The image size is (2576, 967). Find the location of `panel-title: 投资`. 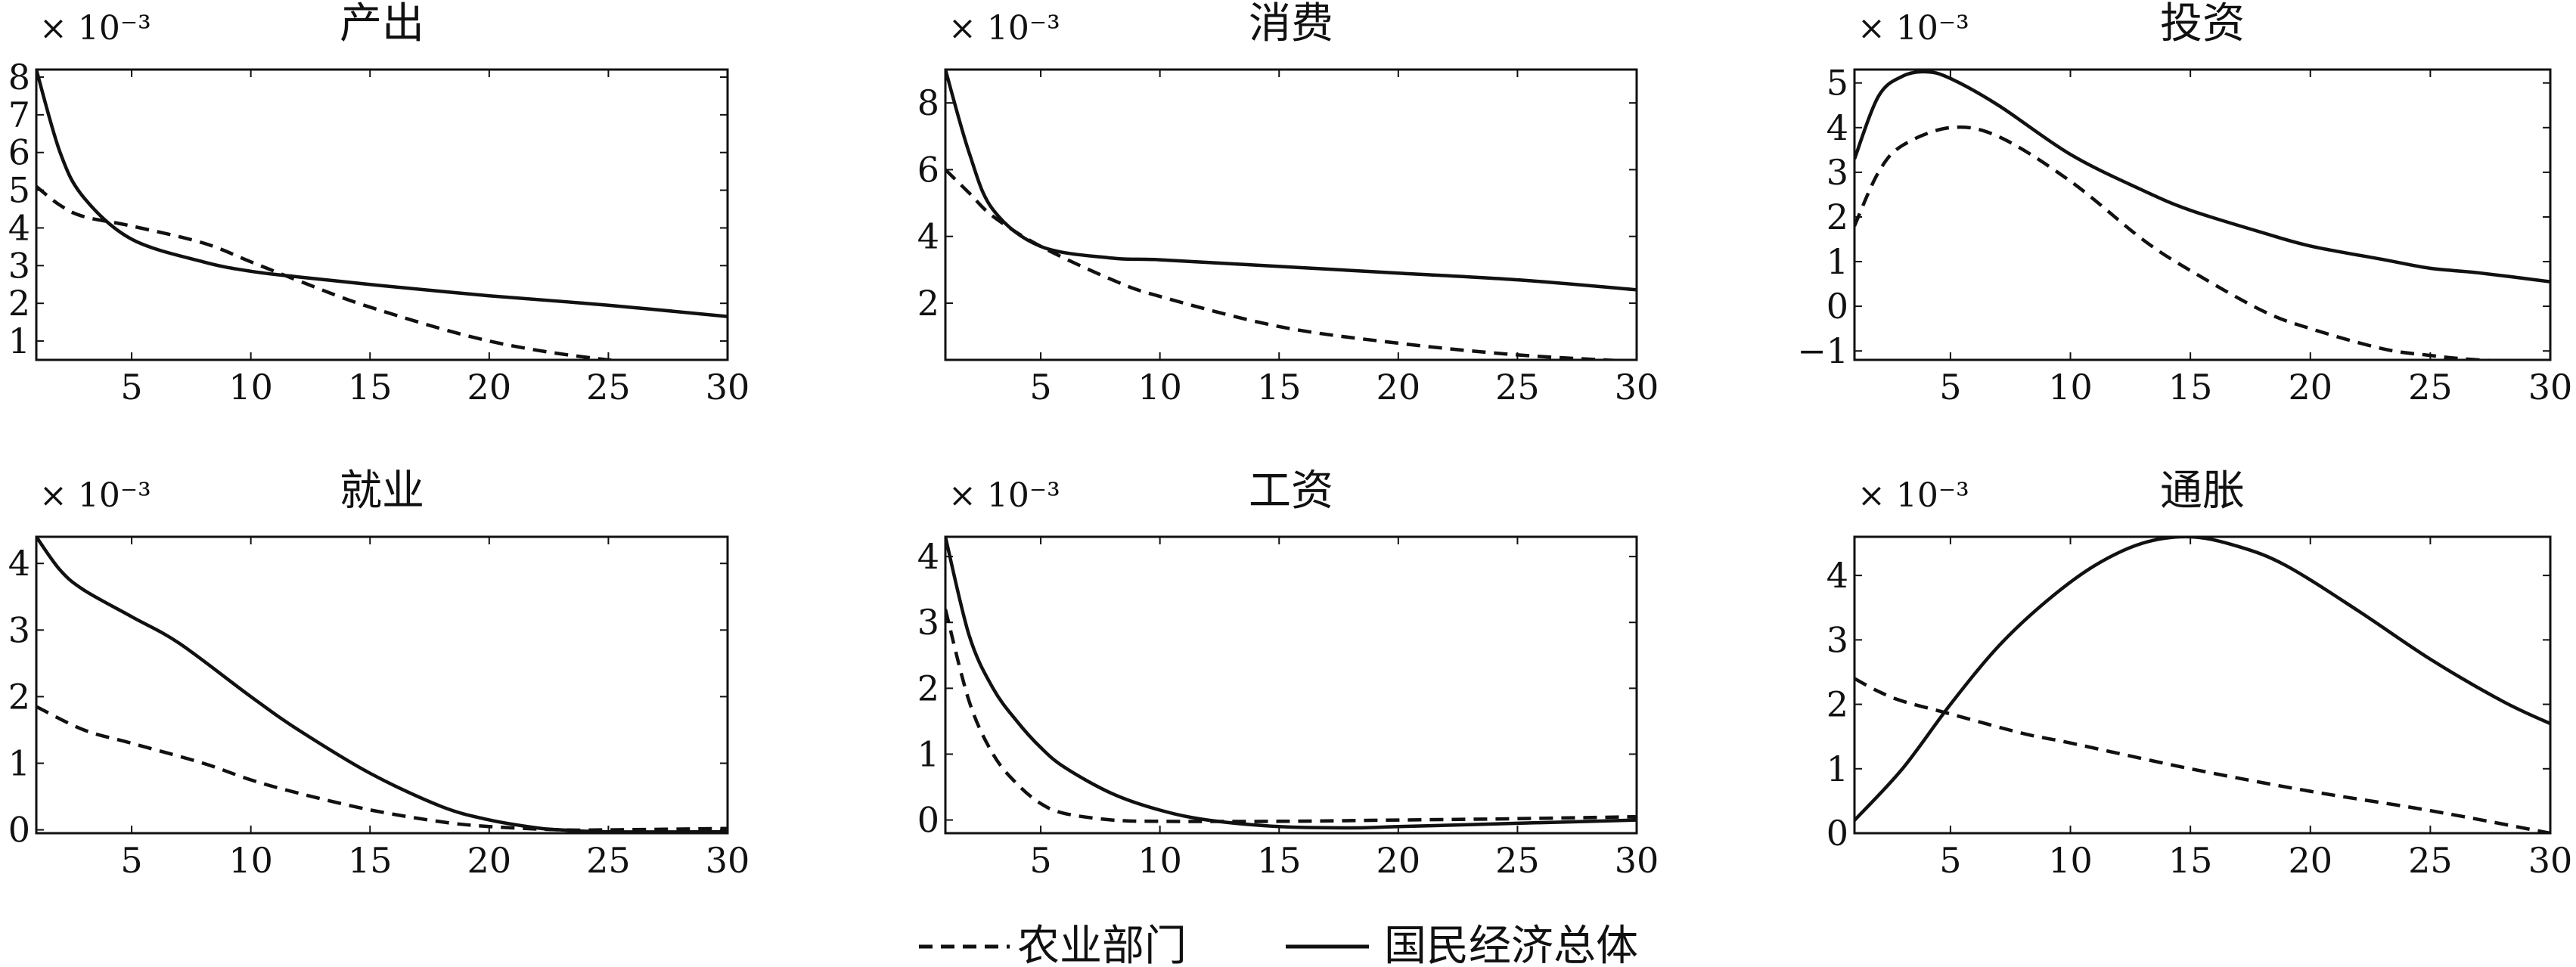

panel-title: 投资 is located at coordinates (2202, 24).